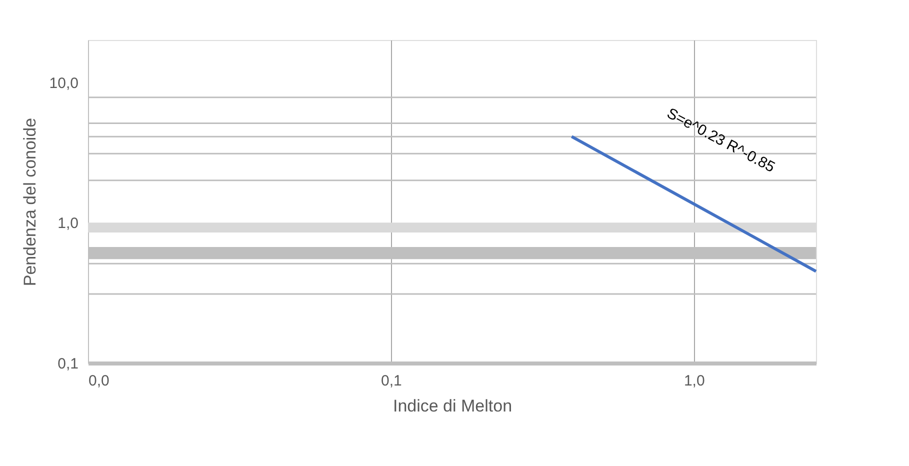  What do you see at coordinates (99, 381) in the screenshot?
I see `x-tick-label: 0,0` at bounding box center [99, 381].